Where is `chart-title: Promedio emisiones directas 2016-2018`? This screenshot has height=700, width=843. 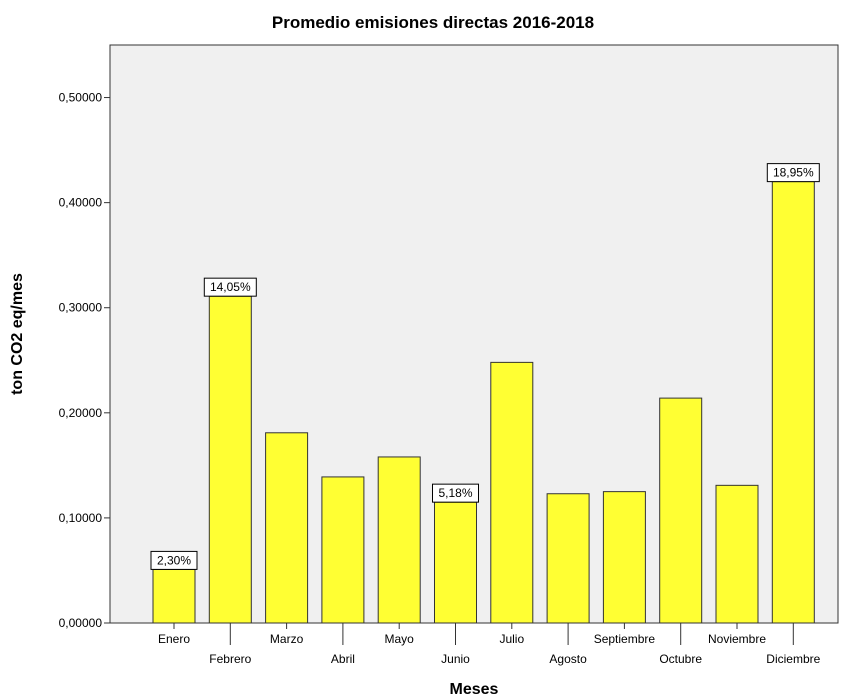
chart-title: Promedio emisiones directas 2016-2018 is located at coordinates (433, 22).